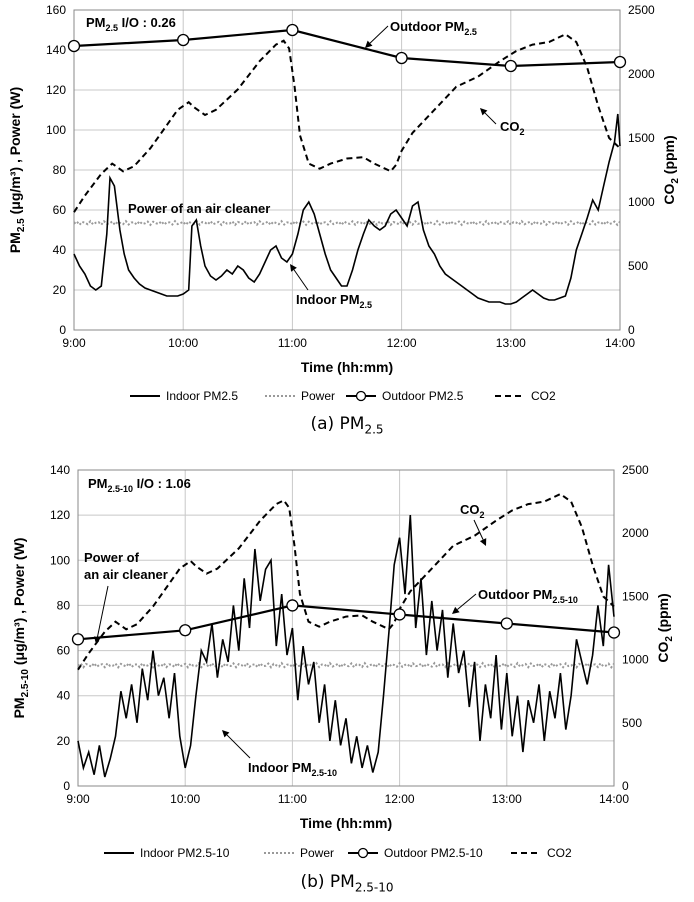  What do you see at coordinates (641, 138) in the screenshot?
I see `pm25-y2tick-label: 1500` at bounding box center [641, 138].